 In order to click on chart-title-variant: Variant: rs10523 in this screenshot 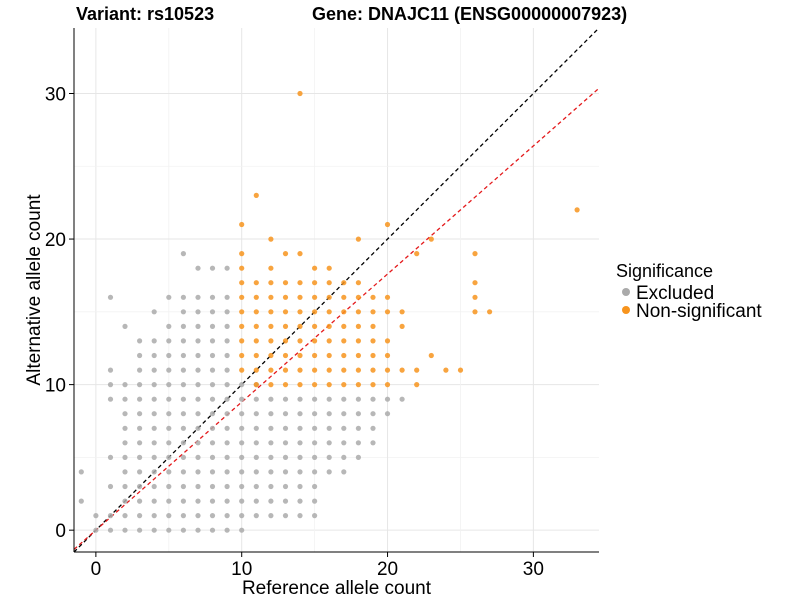, I will do `click(145, 14)`.